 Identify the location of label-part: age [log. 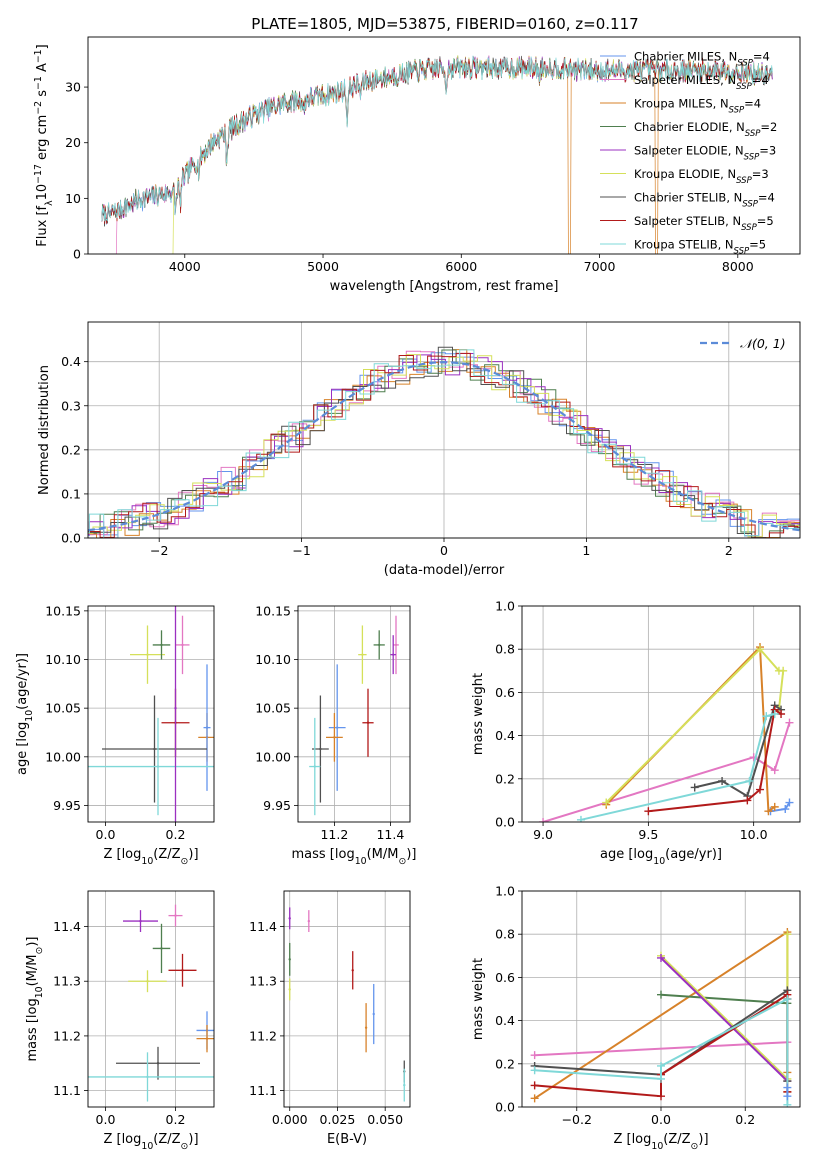
(626, 854).